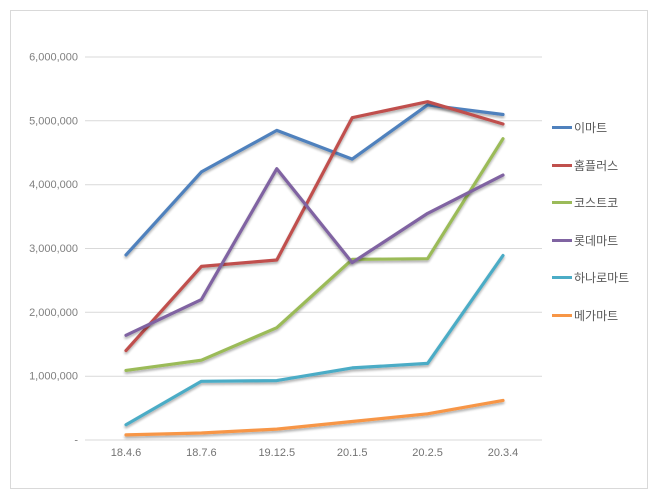  I want to click on legend-item-3: 롯데마트, so click(602, 241).